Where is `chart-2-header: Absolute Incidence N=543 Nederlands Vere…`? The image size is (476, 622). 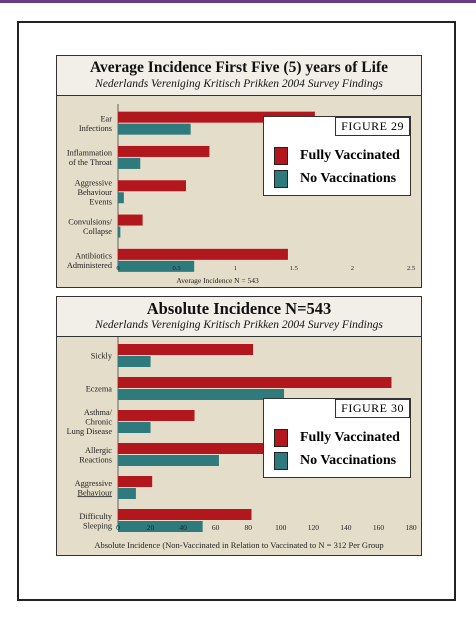
chart-2-header: Absolute Incidence N=543 Nederlands Vere… is located at coordinates (239, 317).